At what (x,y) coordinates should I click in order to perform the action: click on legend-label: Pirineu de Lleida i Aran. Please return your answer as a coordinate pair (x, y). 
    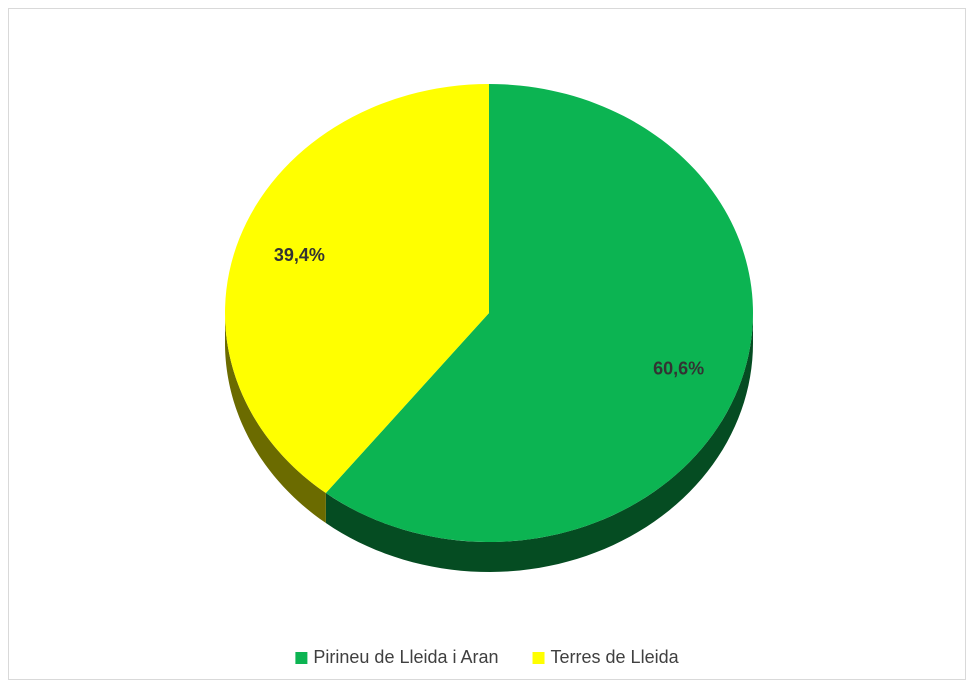
    Looking at the image, I should click on (405, 657).